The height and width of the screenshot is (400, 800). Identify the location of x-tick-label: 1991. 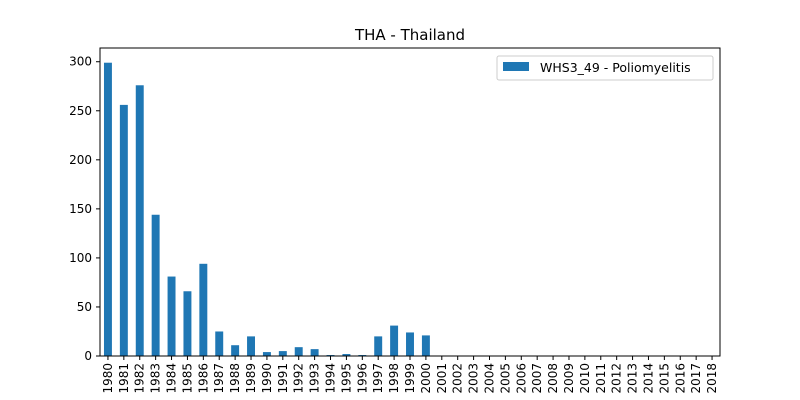
(283, 378).